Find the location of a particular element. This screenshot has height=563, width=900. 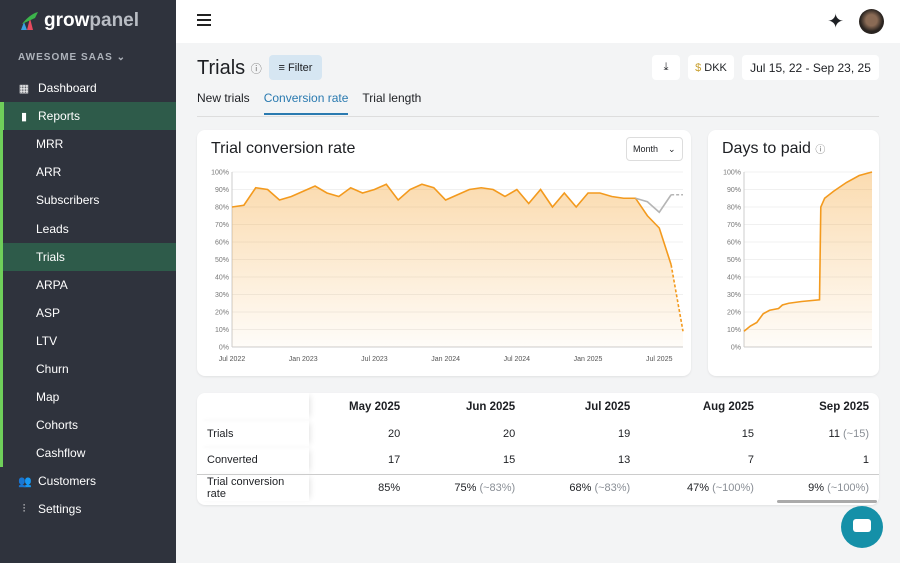

table-row: Converted 17 15 13 7 1 is located at coordinates (538, 460).